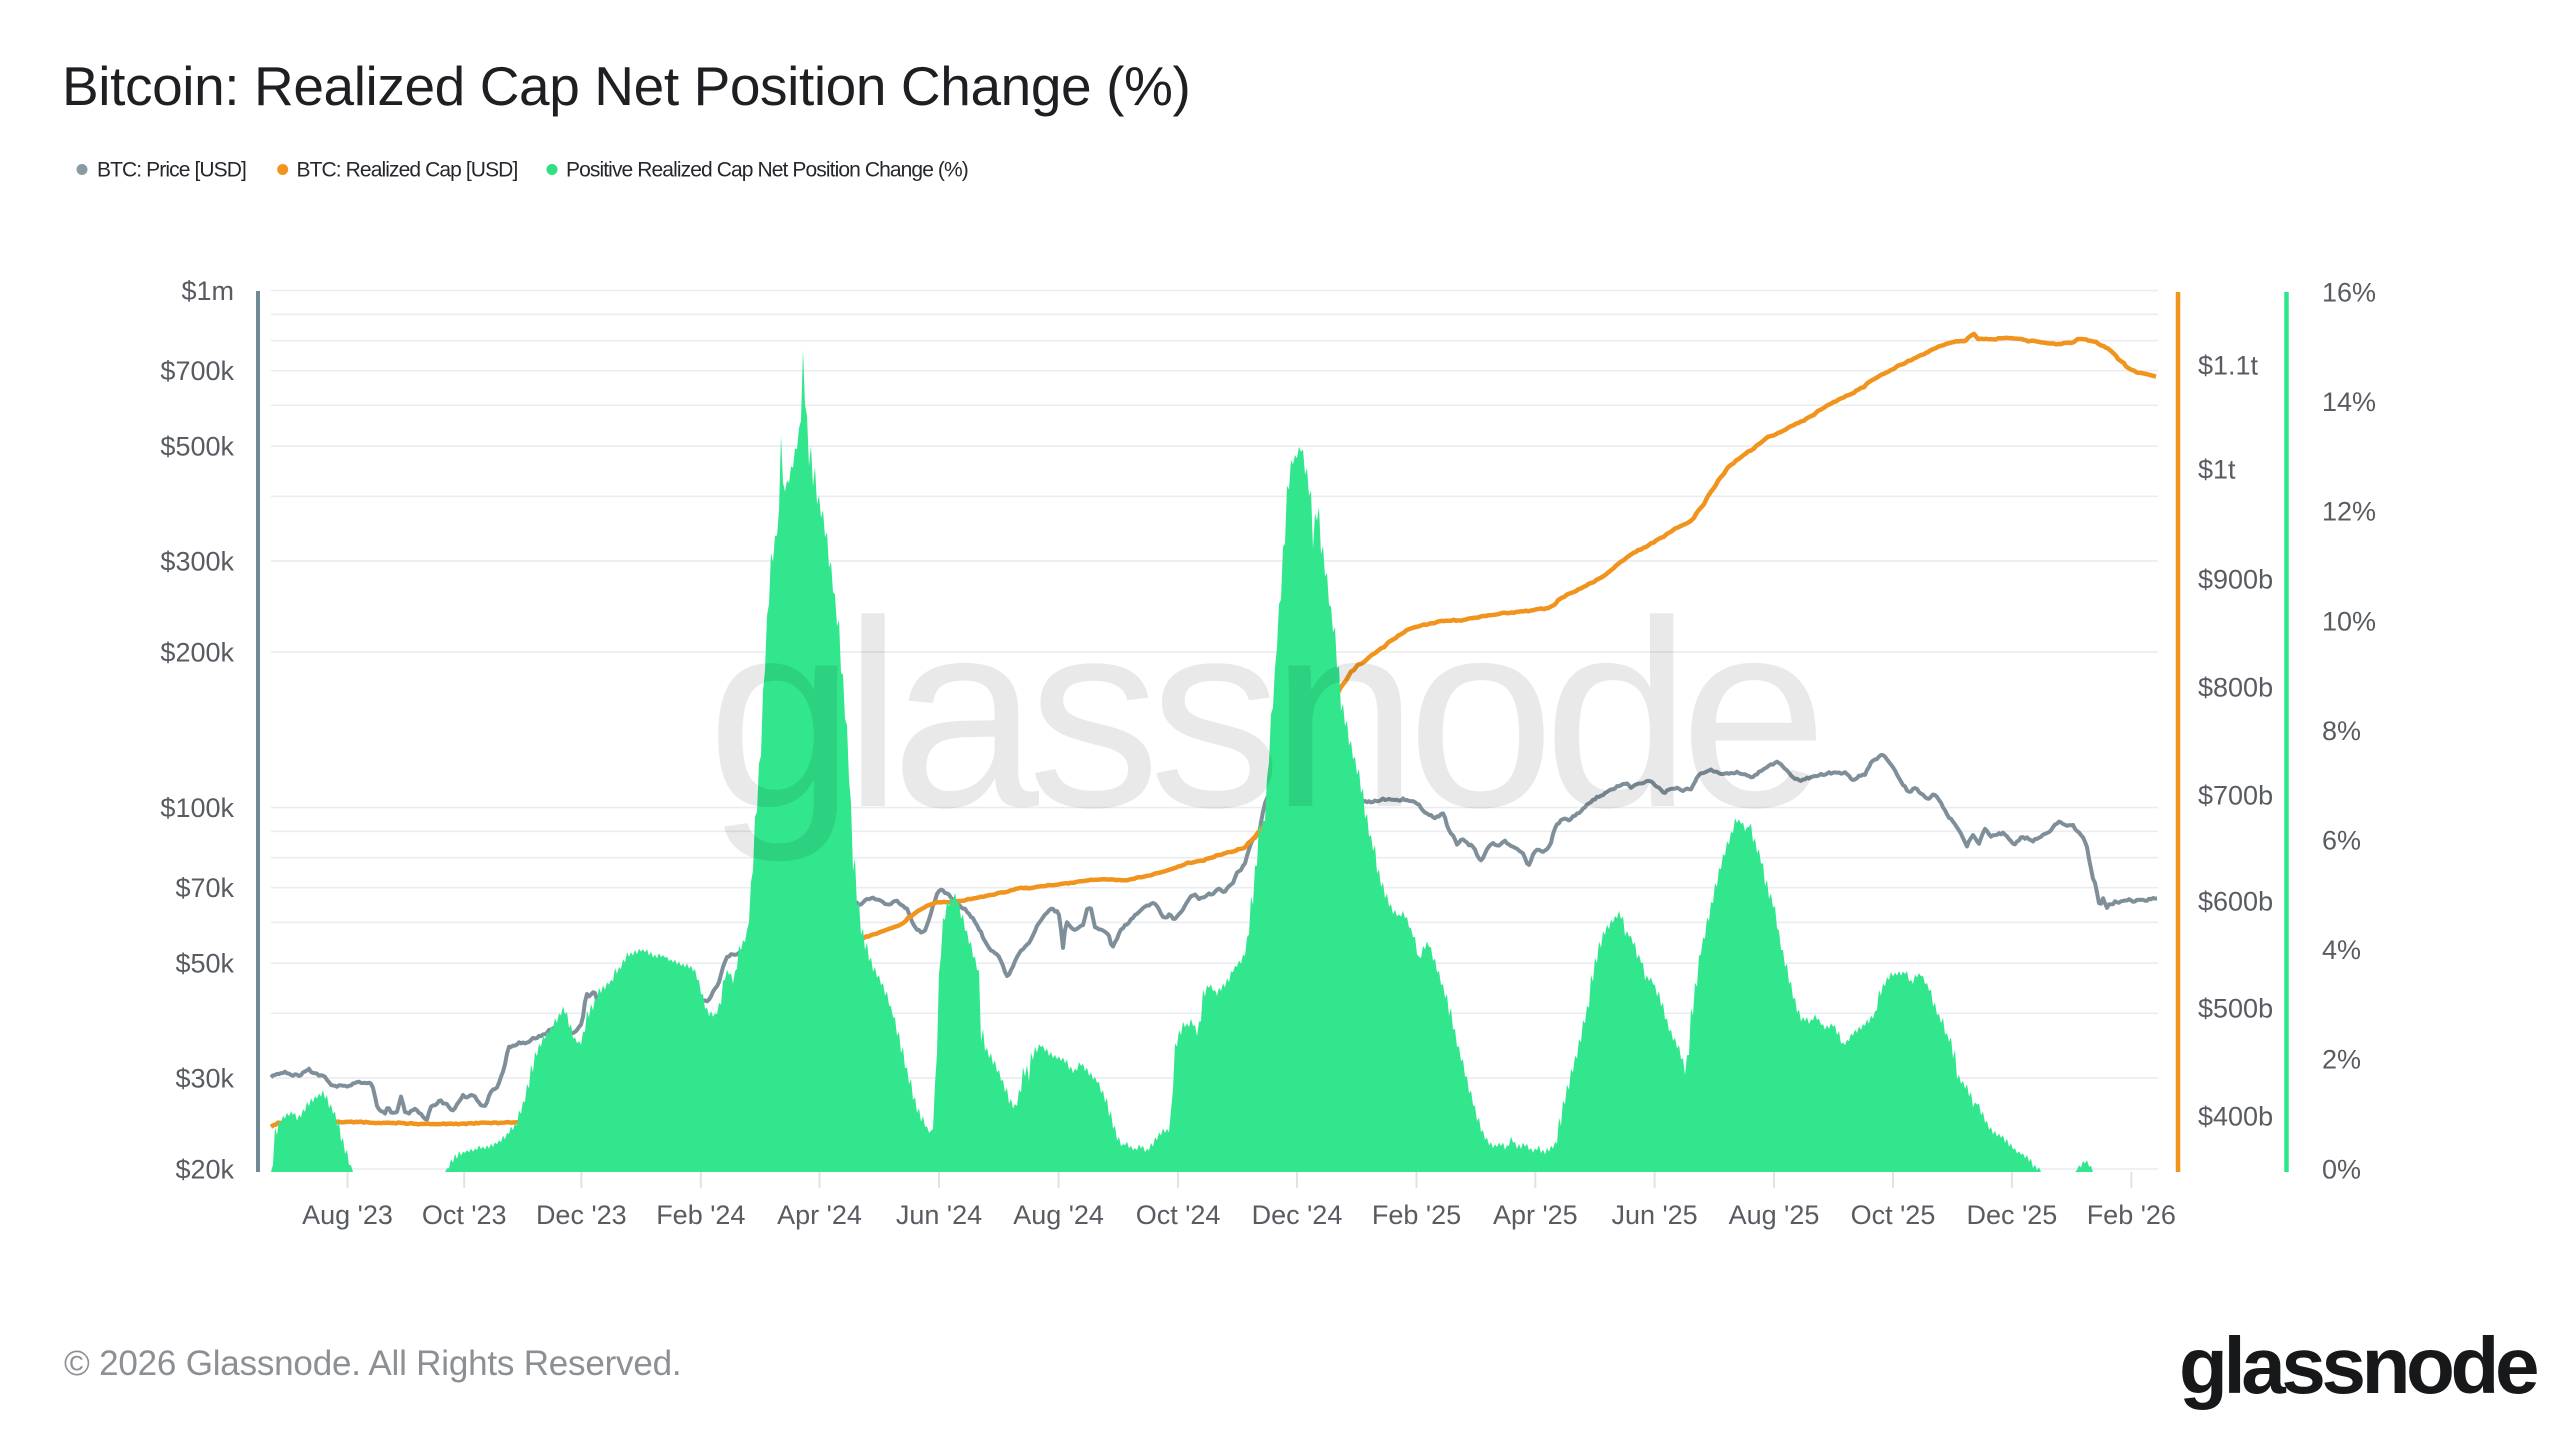 The height and width of the screenshot is (1440, 2560). What do you see at coordinates (197, 371) in the screenshot?
I see `svg-text: $700k` at bounding box center [197, 371].